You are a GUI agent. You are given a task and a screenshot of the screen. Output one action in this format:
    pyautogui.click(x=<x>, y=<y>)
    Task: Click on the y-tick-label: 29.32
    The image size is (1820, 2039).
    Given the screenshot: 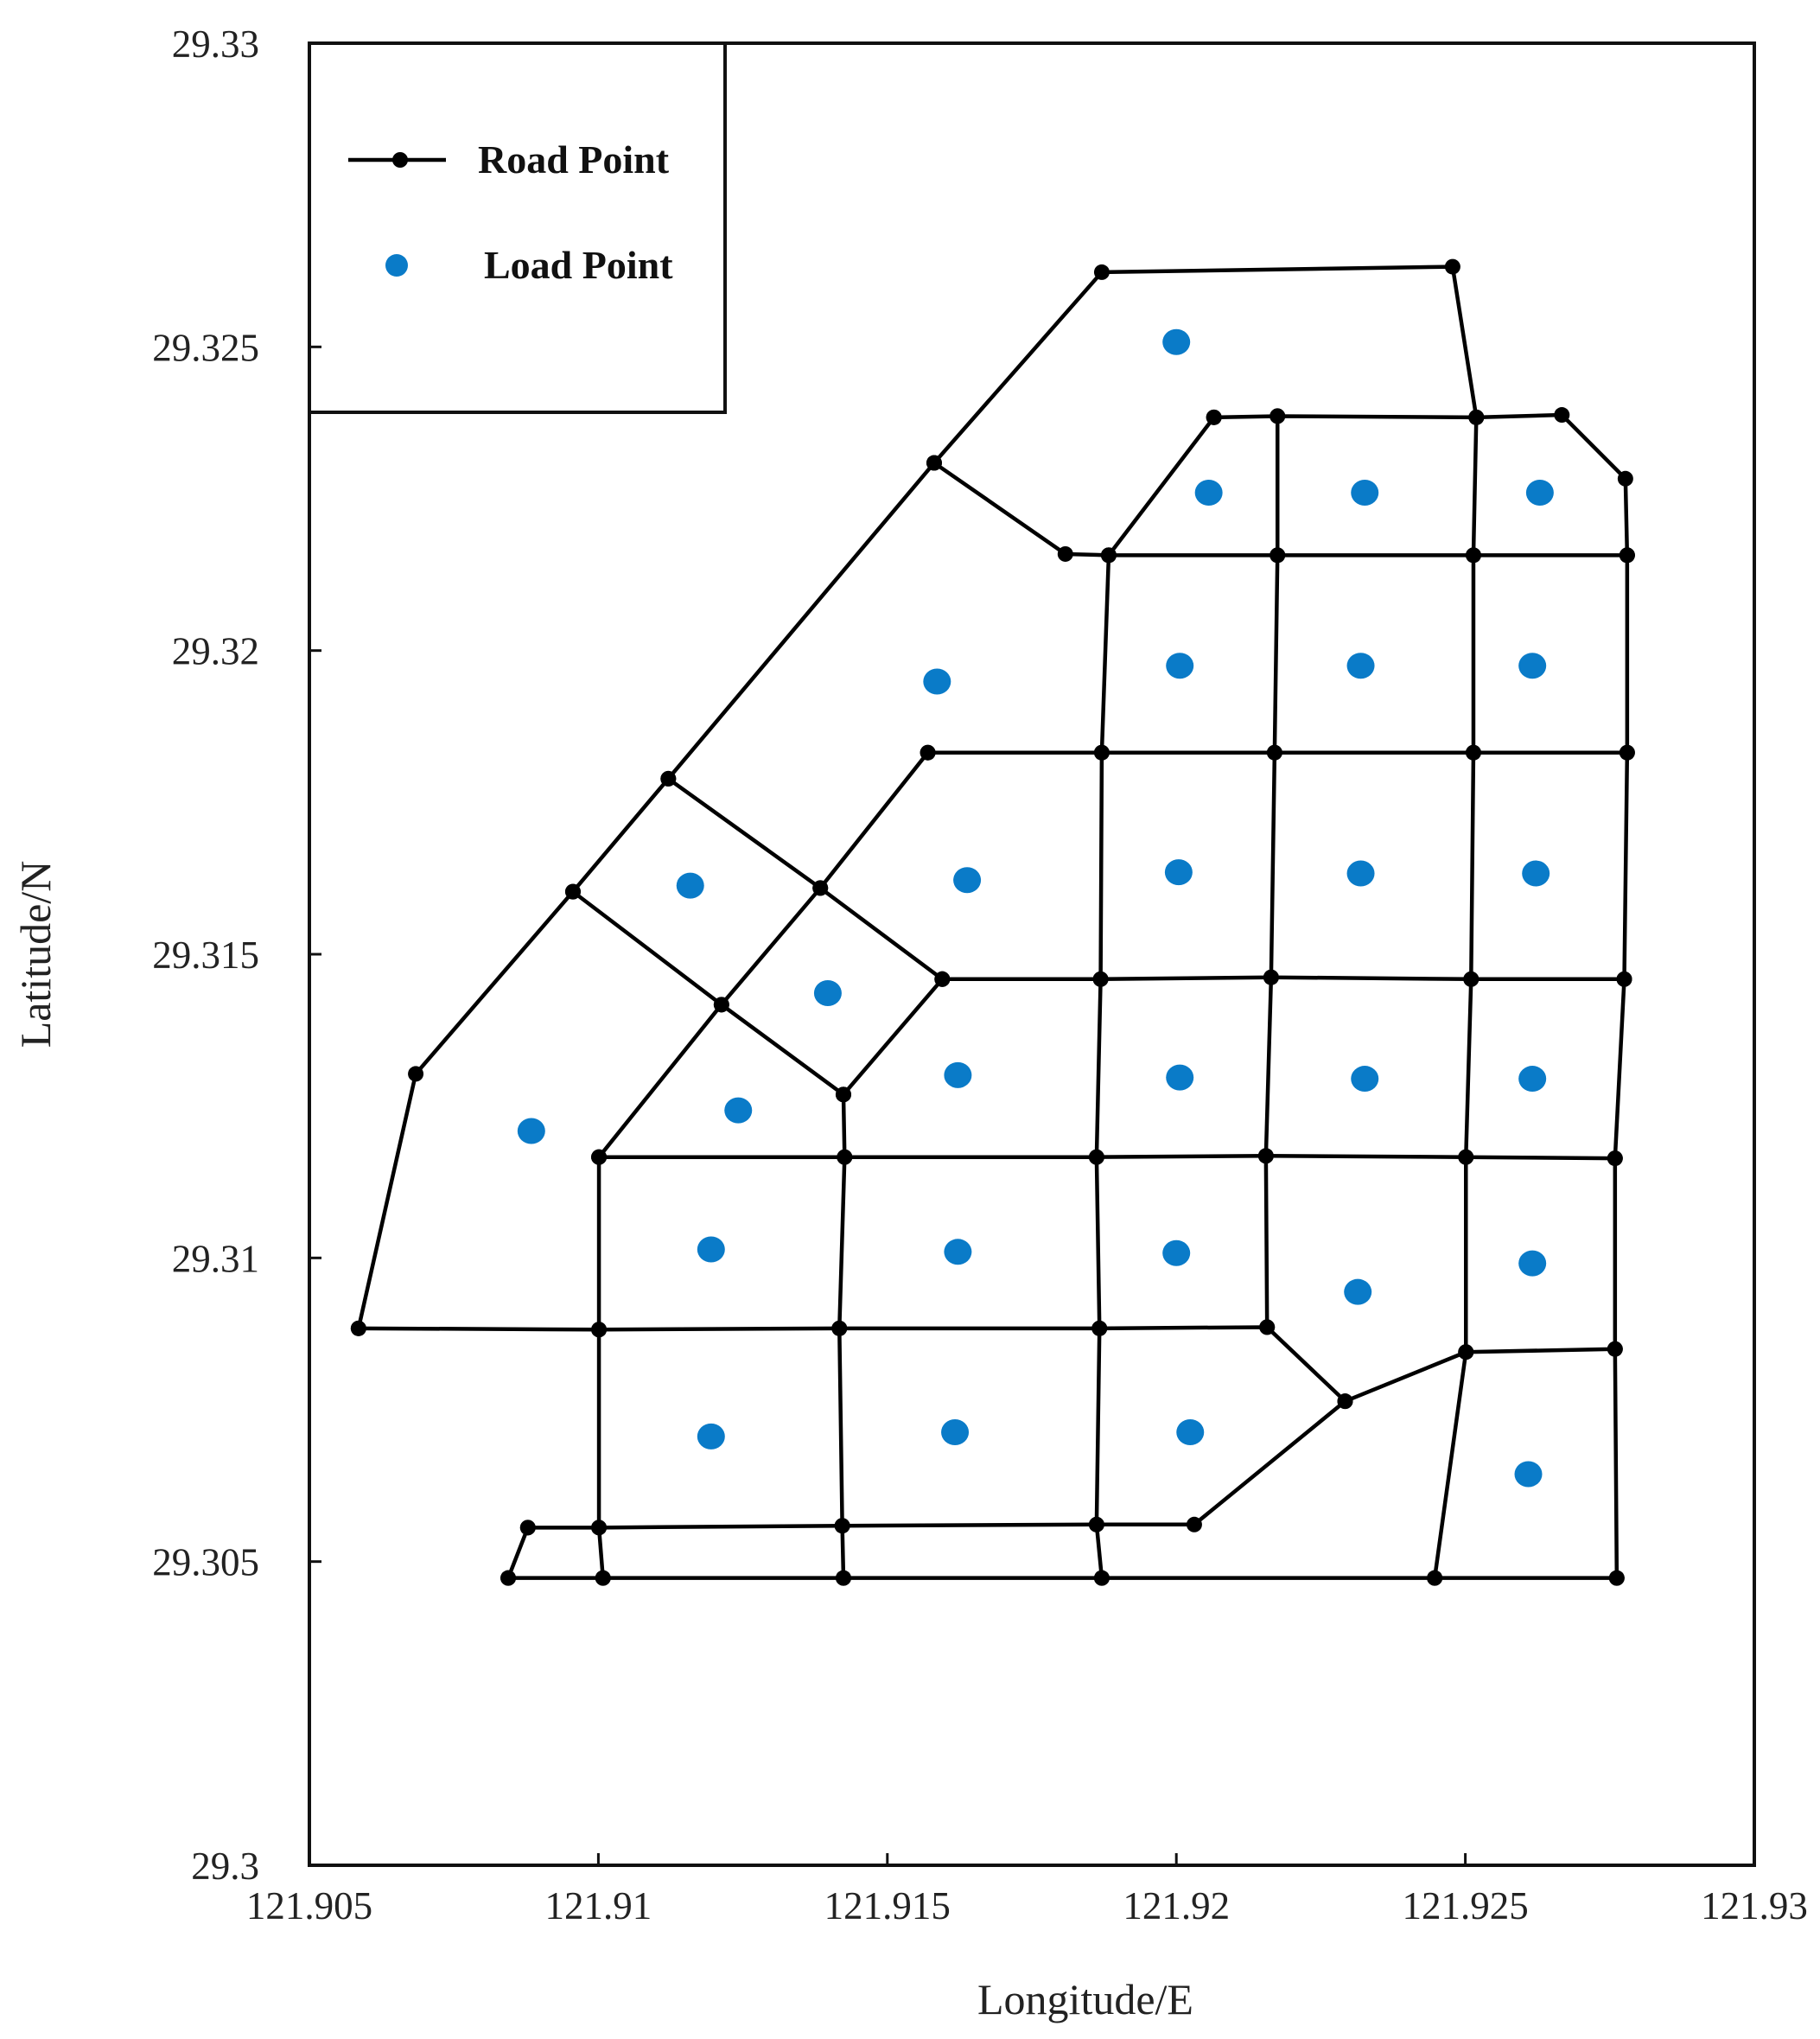 What is the action you would take?
    pyautogui.click(x=215, y=651)
    